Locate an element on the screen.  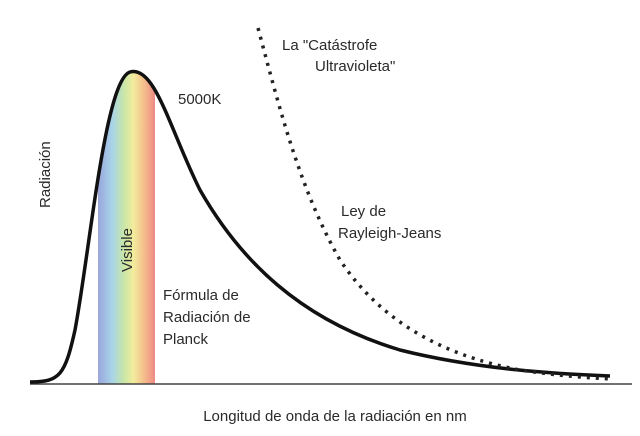
annotation: Planck is located at coordinates (186, 339).